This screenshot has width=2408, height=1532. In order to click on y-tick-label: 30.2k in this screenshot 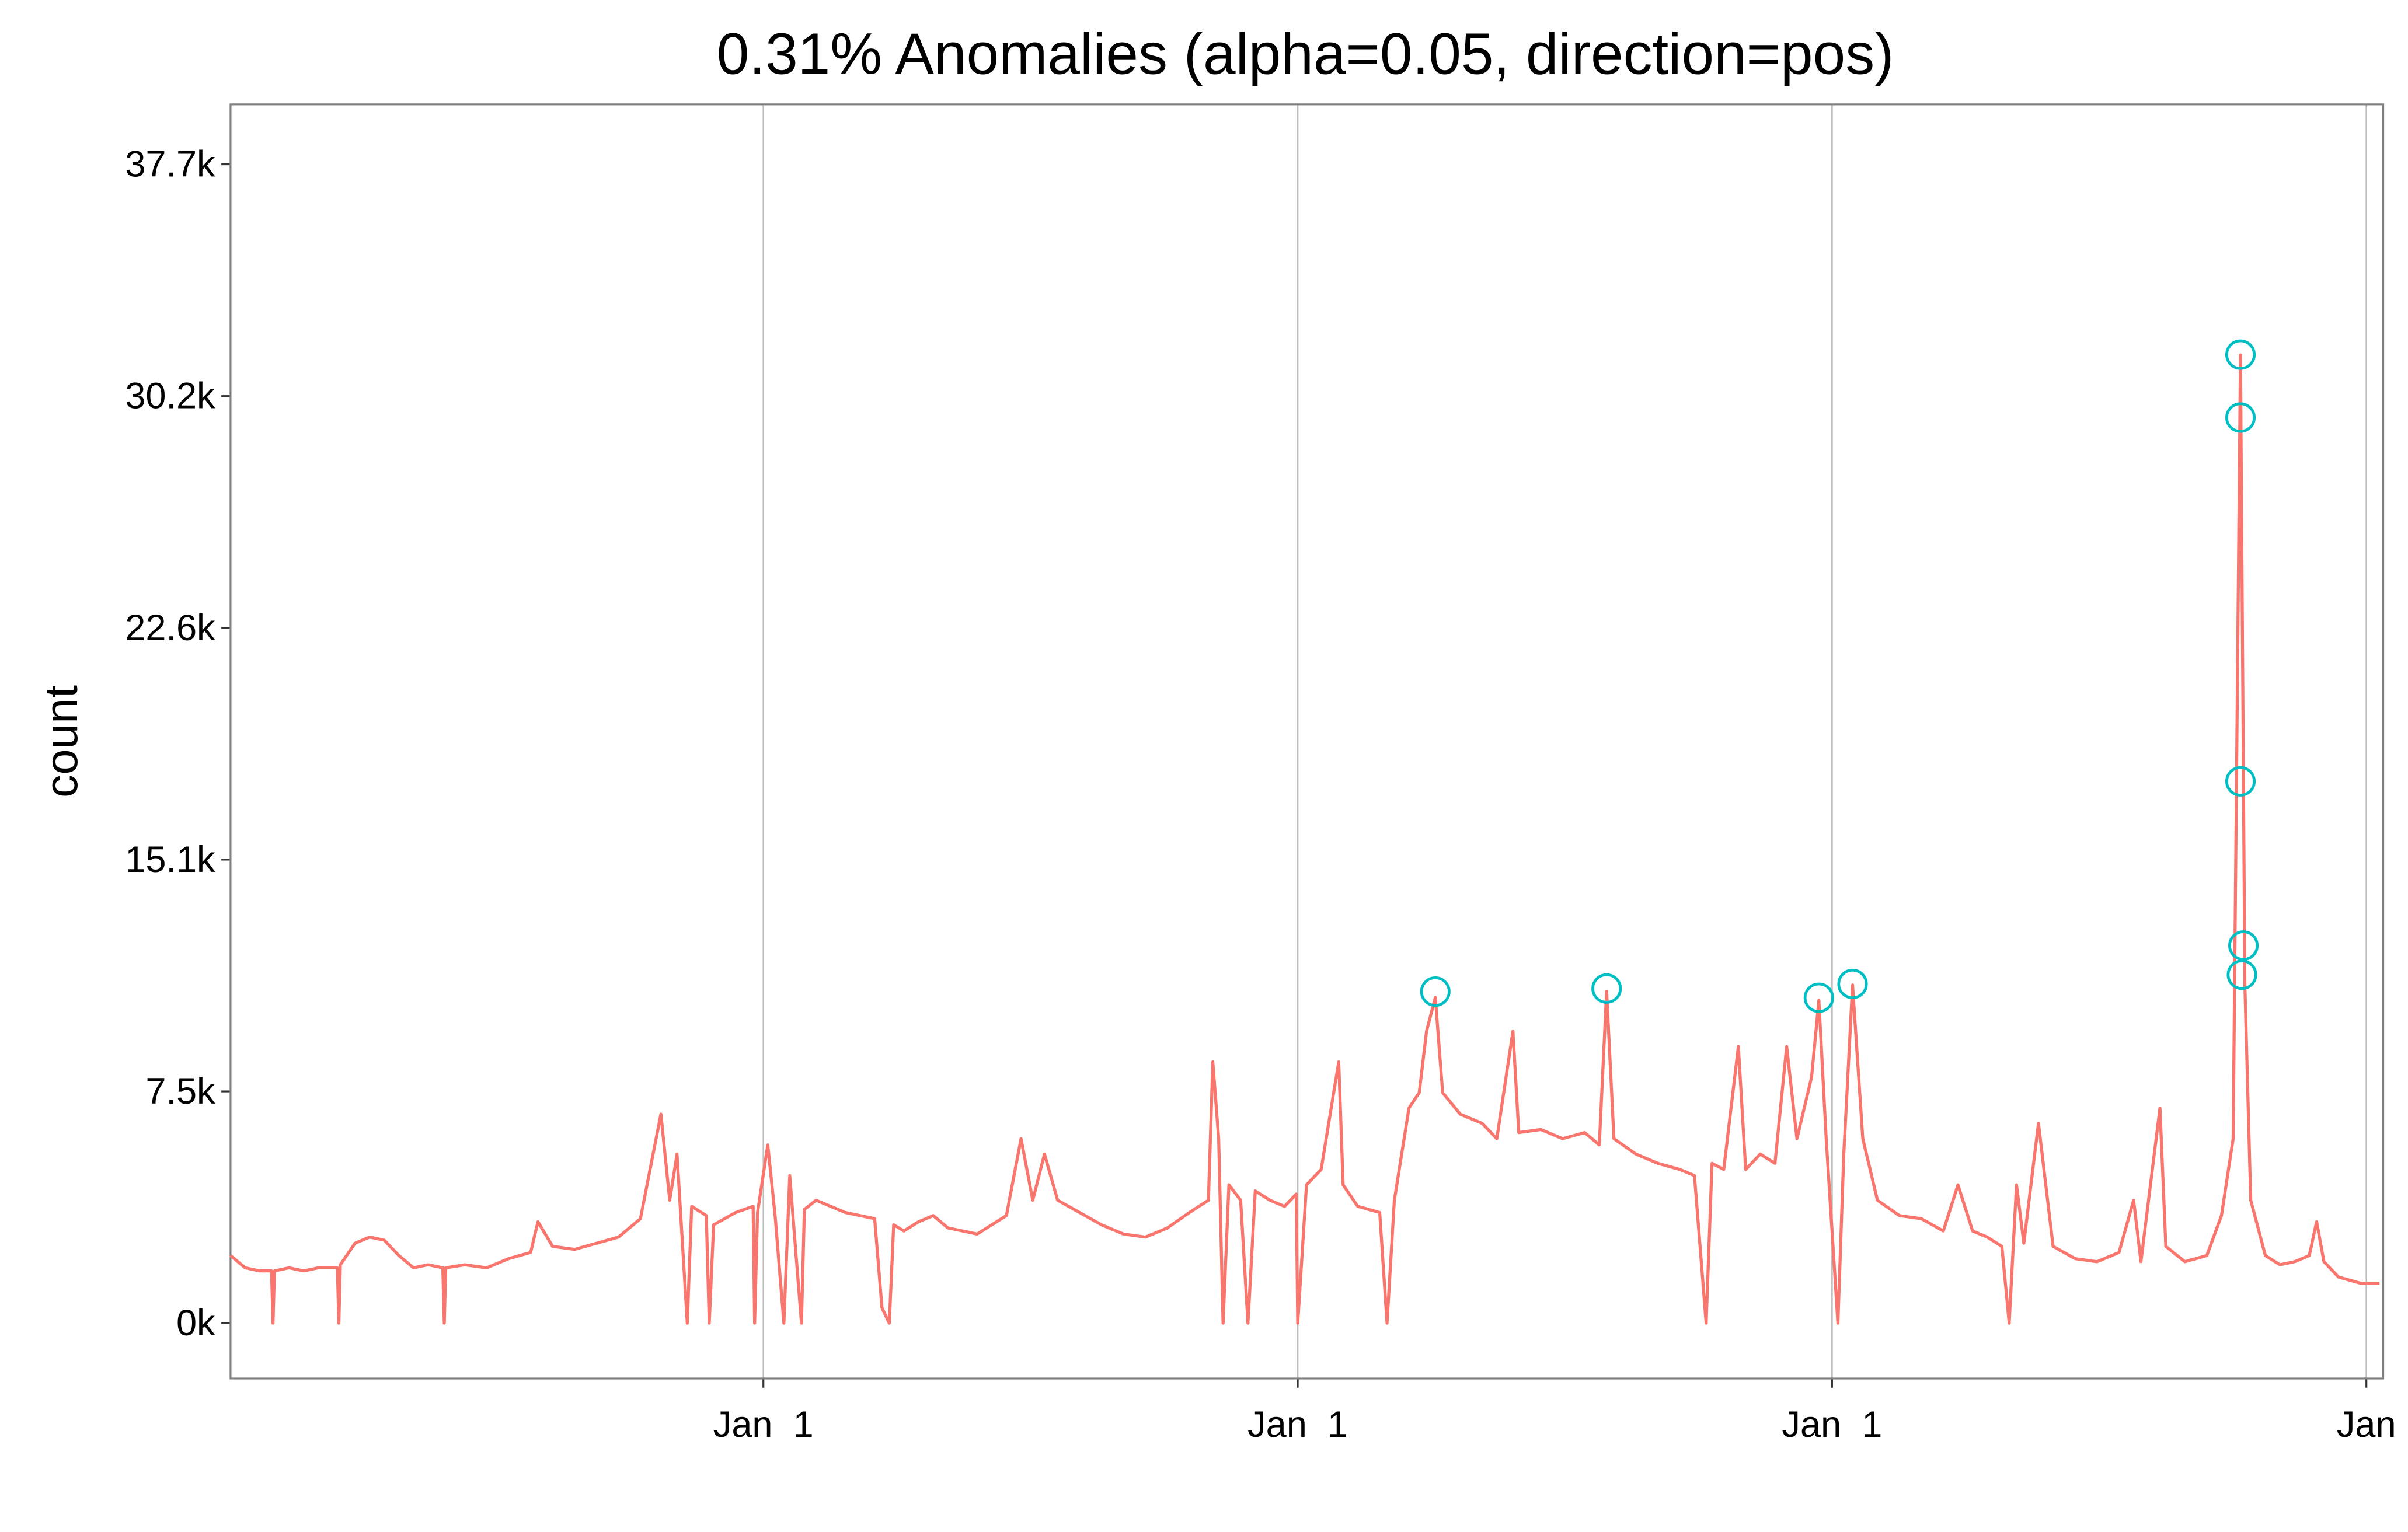, I will do `click(170, 396)`.